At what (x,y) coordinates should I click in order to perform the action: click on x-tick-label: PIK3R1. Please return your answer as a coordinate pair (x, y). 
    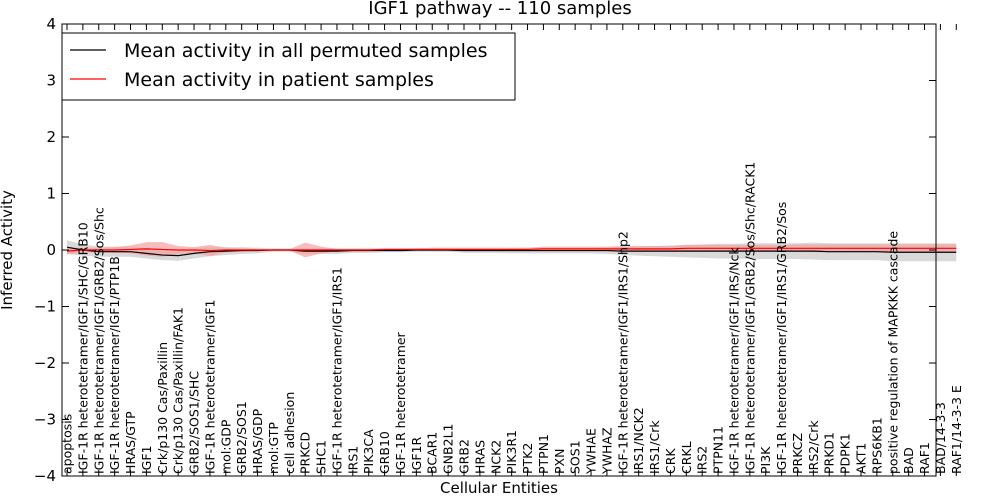
    Looking at the image, I should click on (511, 452).